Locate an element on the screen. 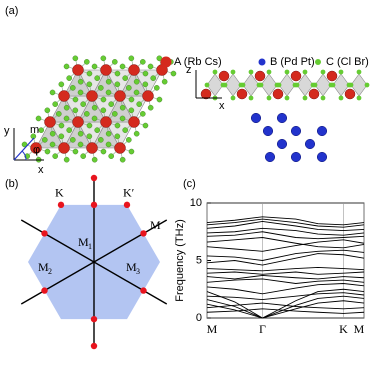 Image resolution: width=374 pixels, height=374 pixels. mirror-subscript: 3 is located at coordinates (138, 271).